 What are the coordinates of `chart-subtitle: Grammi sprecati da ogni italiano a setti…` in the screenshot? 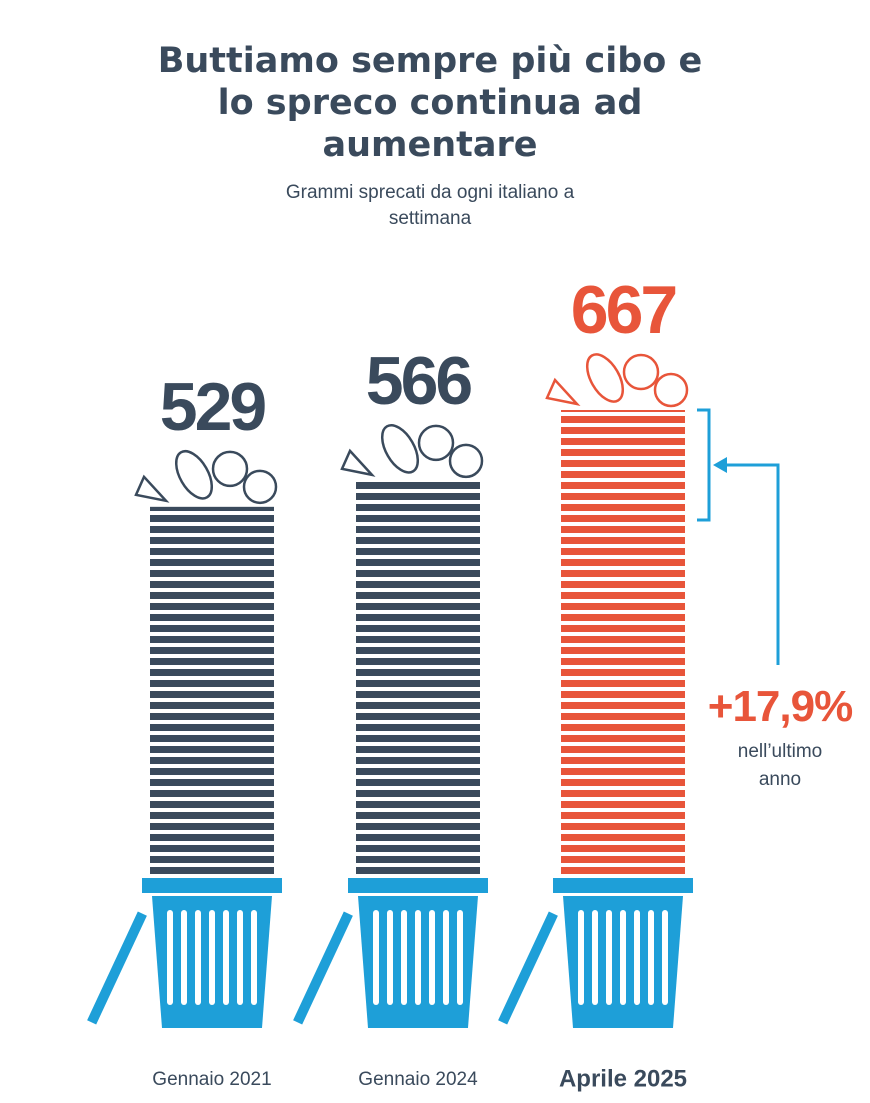 It's located at (430, 205).